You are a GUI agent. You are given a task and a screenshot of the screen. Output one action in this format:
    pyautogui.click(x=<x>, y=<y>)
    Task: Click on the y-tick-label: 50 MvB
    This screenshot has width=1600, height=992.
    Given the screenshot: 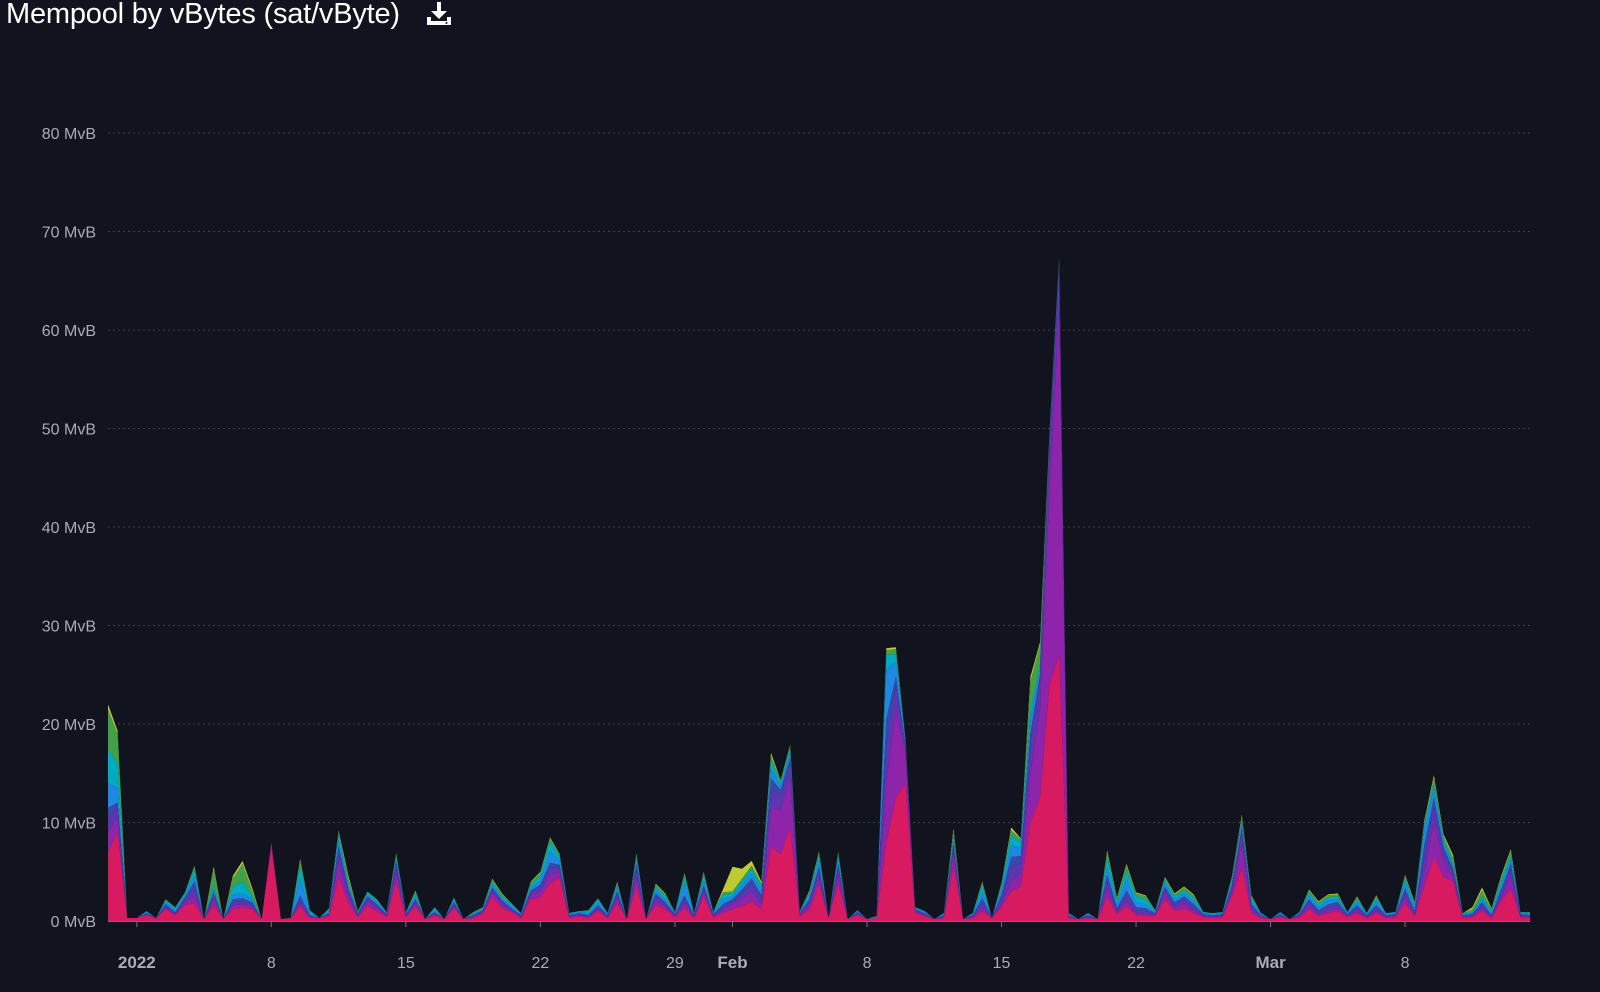 What is the action you would take?
    pyautogui.click(x=69, y=430)
    